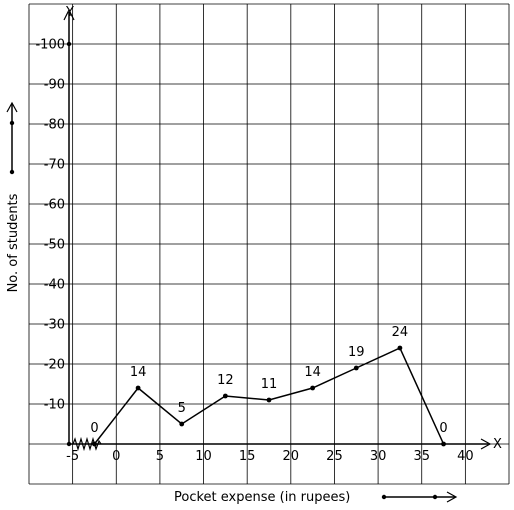 The image size is (514, 510). I want to click on axis-break-zigzag, so click(87, 444).